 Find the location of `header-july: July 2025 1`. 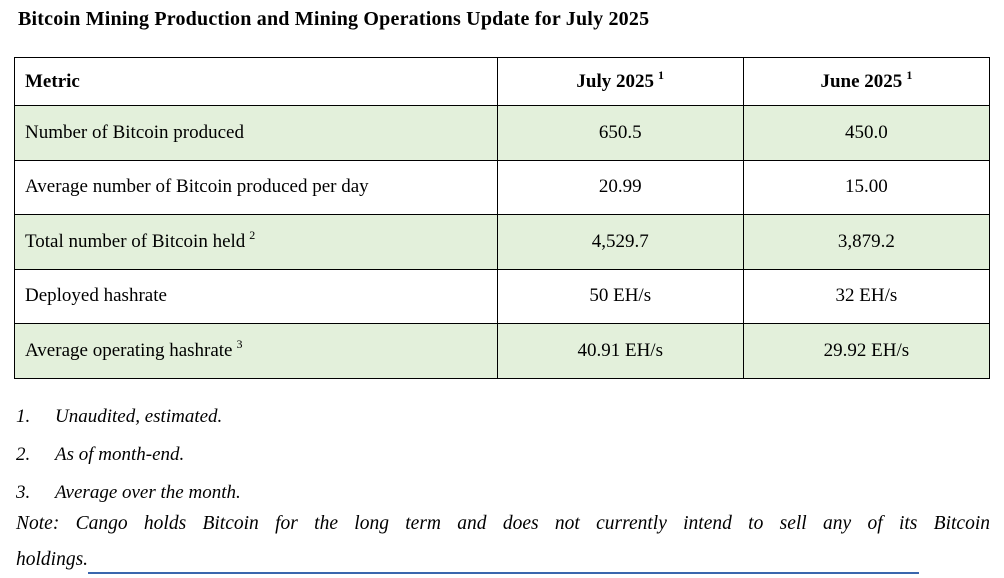

header-july: July 2025 1 is located at coordinates (620, 81).